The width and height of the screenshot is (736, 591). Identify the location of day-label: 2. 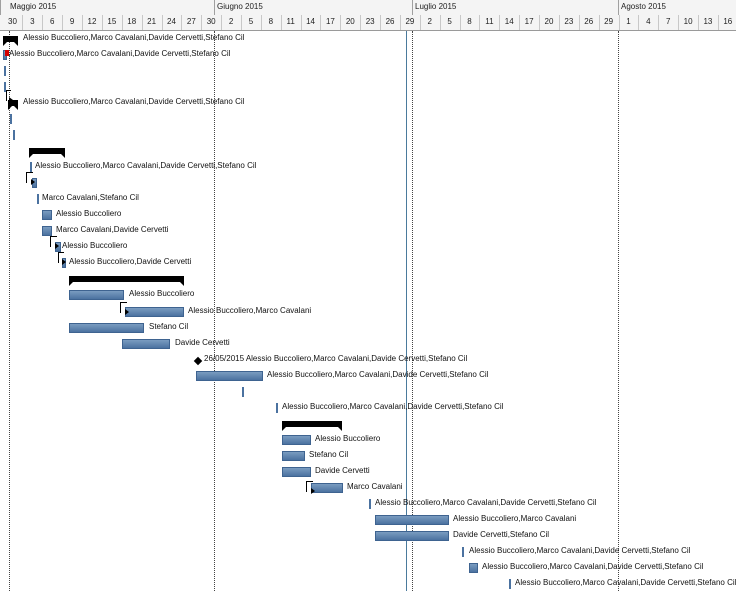
(231, 21).